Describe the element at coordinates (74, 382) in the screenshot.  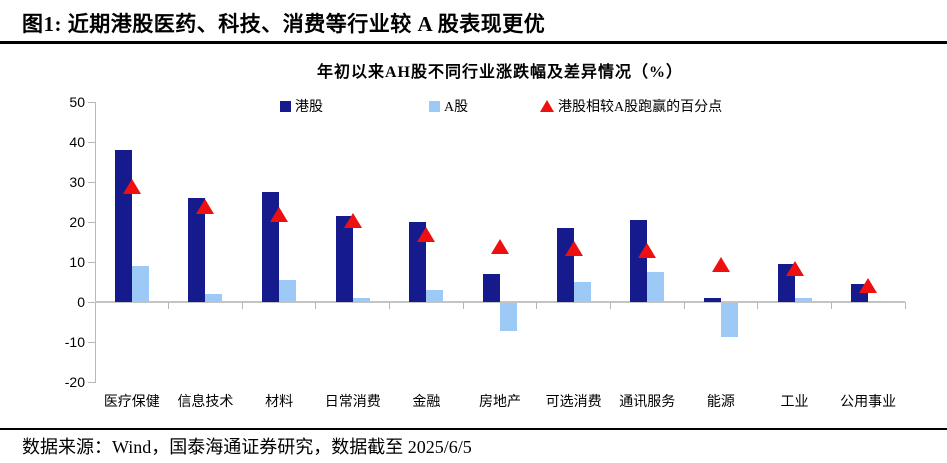
I see `y-tick-label: -20` at that location.